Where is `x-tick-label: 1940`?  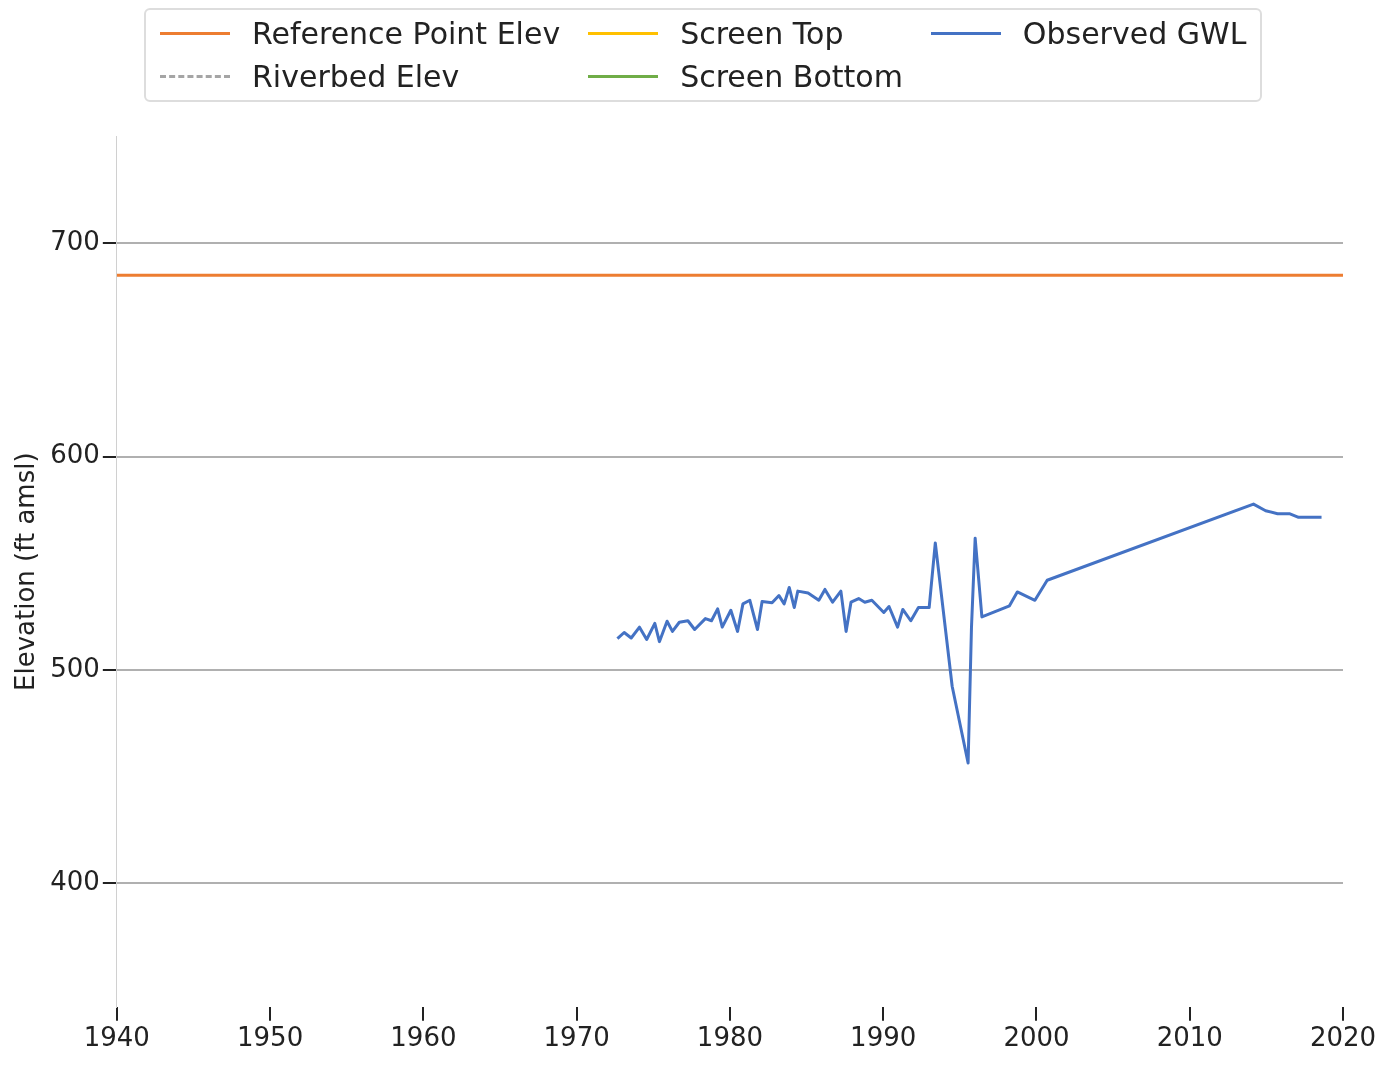
x-tick-label: 1940 is located at coordinates (116, 1037).